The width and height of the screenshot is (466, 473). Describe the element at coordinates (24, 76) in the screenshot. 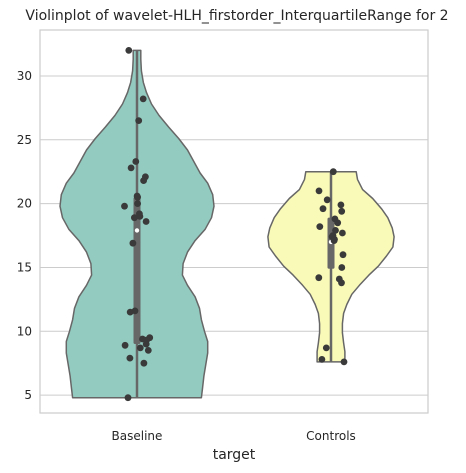

I see `y-tick-label: 30` at that location.